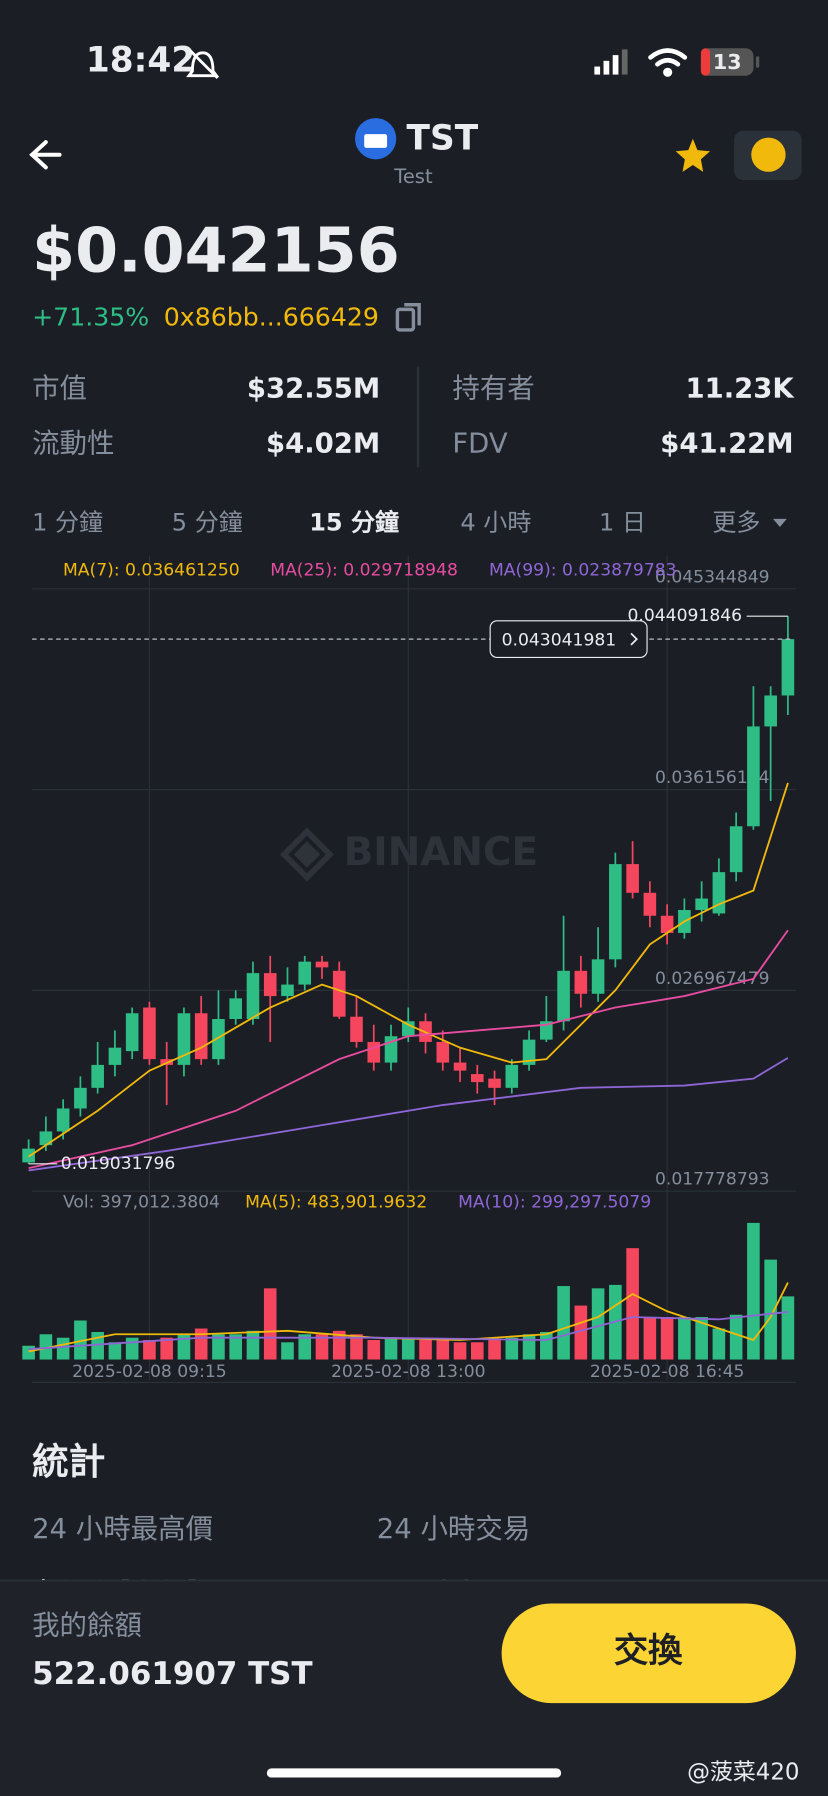 The image size is (828, 1796). What do you see at coordinates (149, 1372) in the screenshot?
I see `x-tick-label: 2025-02-08 09:15` at bounding box center [149, 1372].